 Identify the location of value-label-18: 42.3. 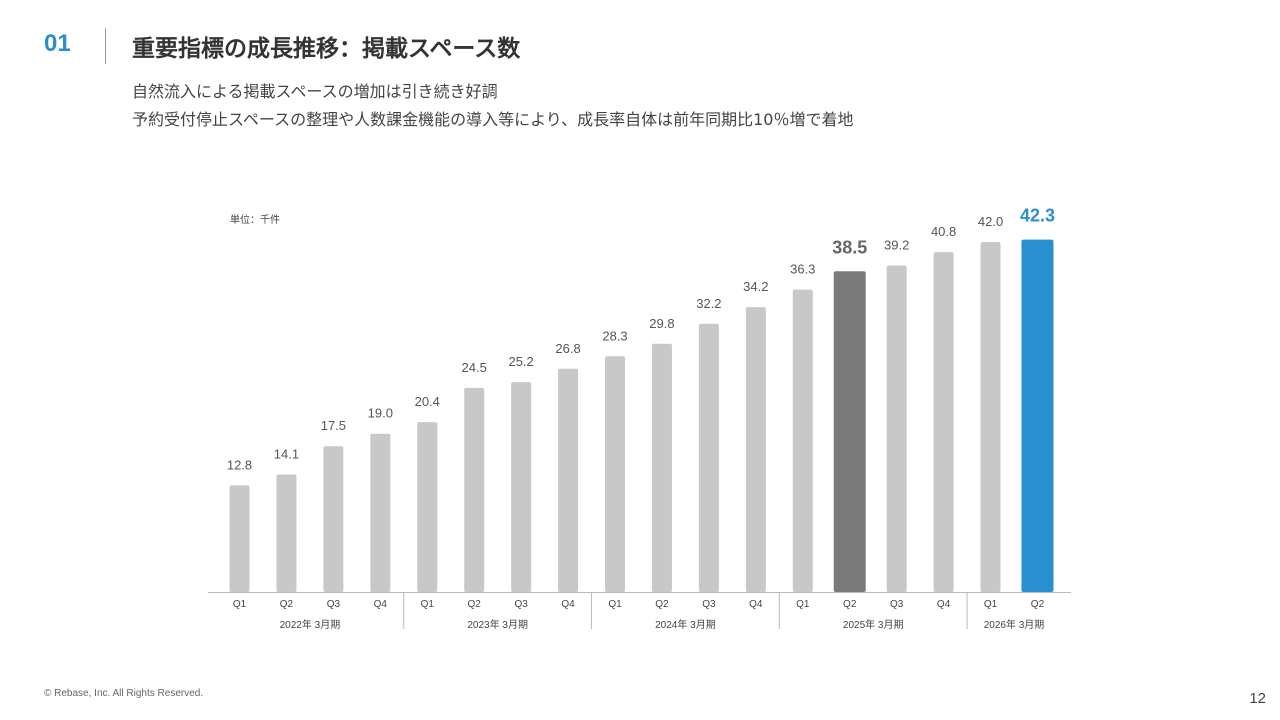
(1037, 216).